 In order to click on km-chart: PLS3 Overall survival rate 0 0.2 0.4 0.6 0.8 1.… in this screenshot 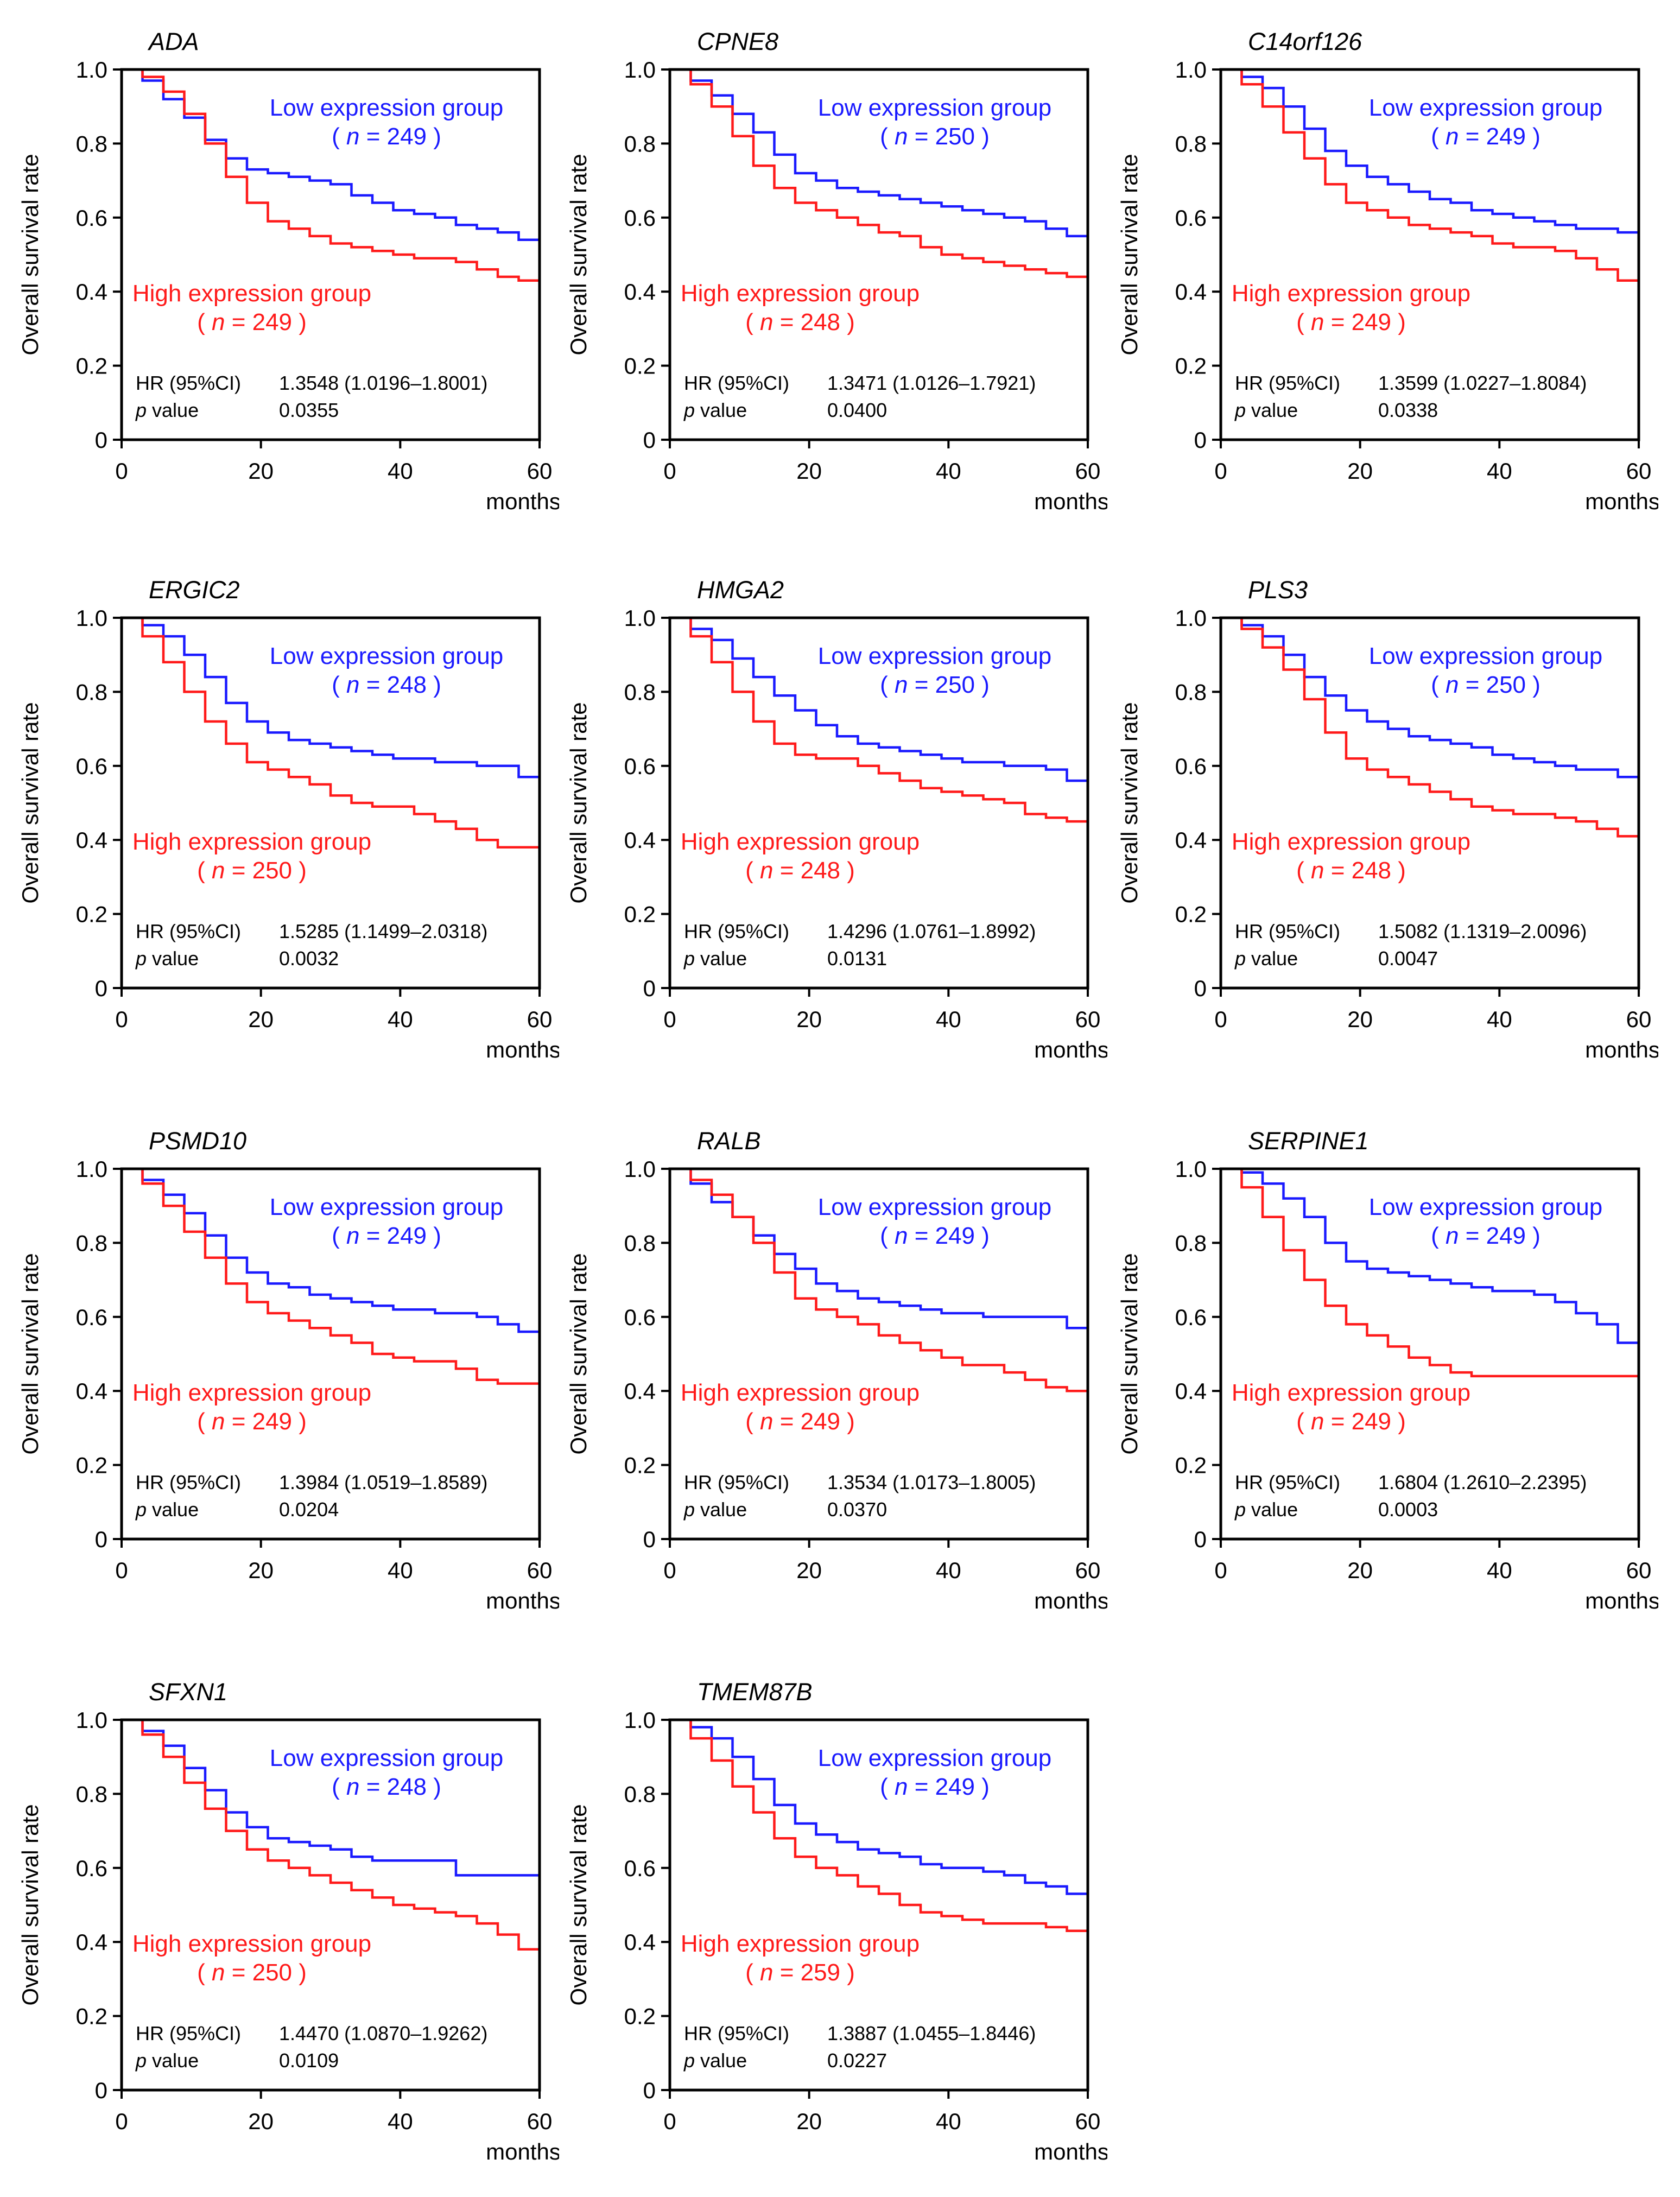, I will do `click(1387, 819)`.